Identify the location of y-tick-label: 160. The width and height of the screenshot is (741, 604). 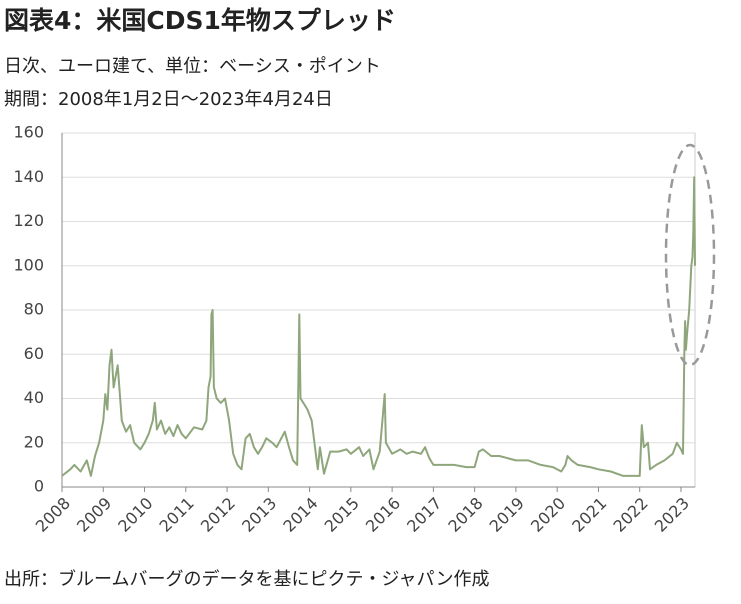
(28, 132).